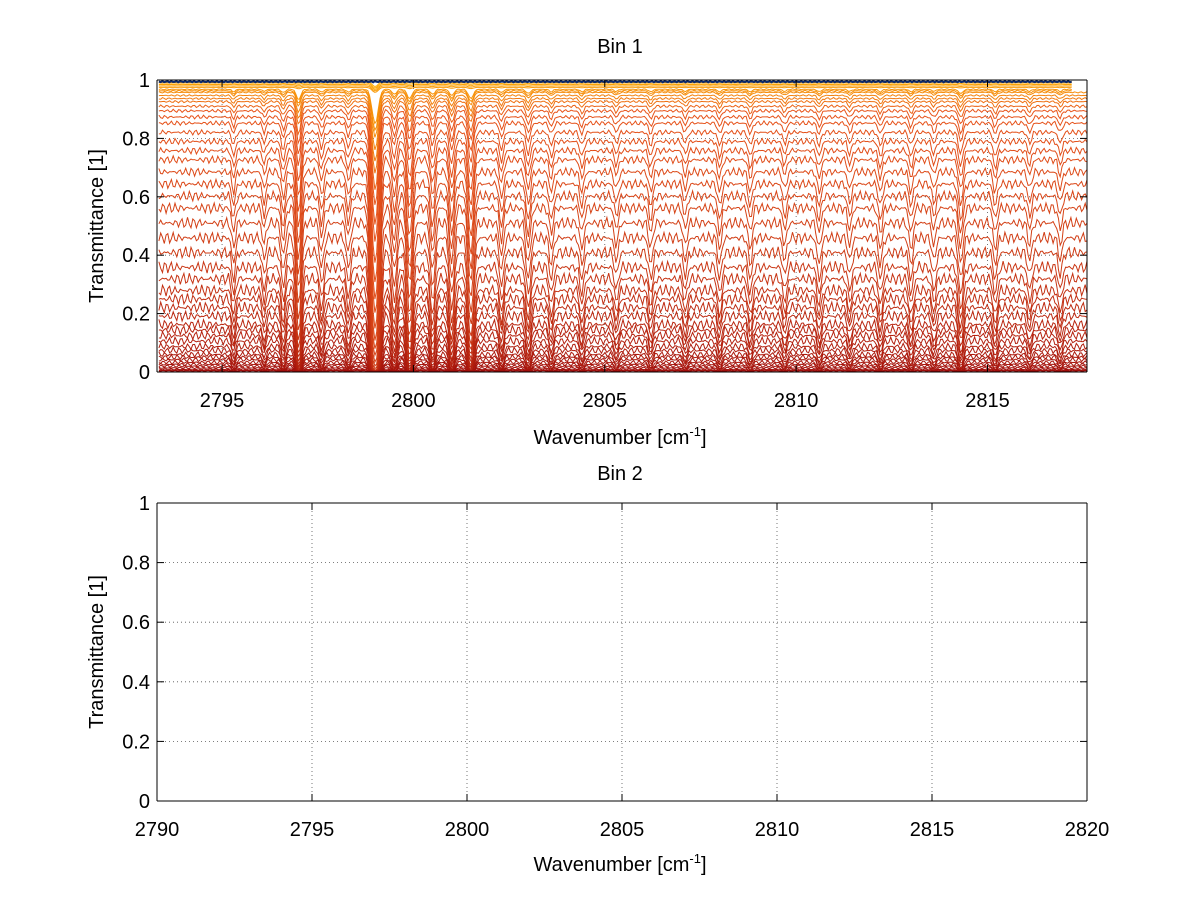  What do you see at coordinates (136, 683) in the screenshot?
I see `bin2-y-tick-label: 0.4` at bounding box center [136, 683].